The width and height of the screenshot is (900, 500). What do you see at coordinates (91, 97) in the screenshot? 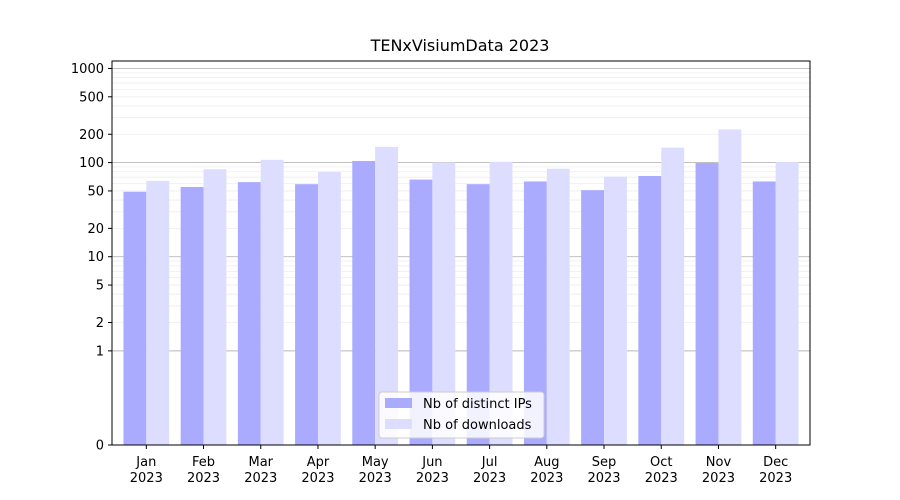
I see `y-tick-label: 500` at bounding box center [91, 97].